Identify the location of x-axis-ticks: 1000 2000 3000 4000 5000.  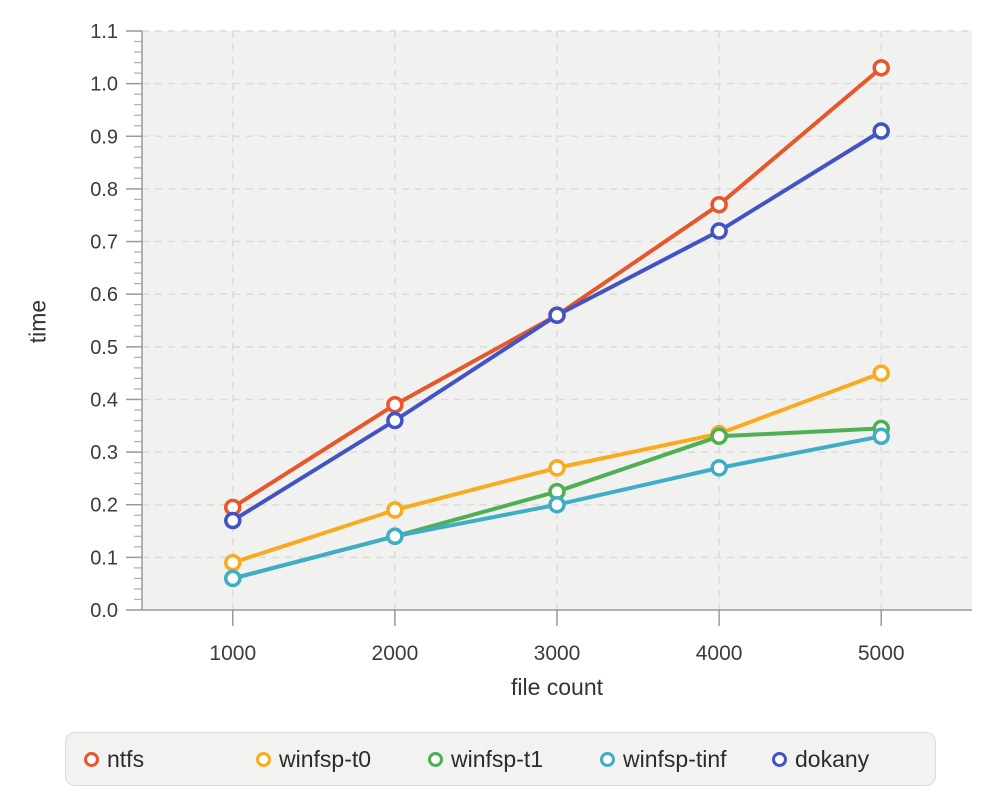
(557, 637).